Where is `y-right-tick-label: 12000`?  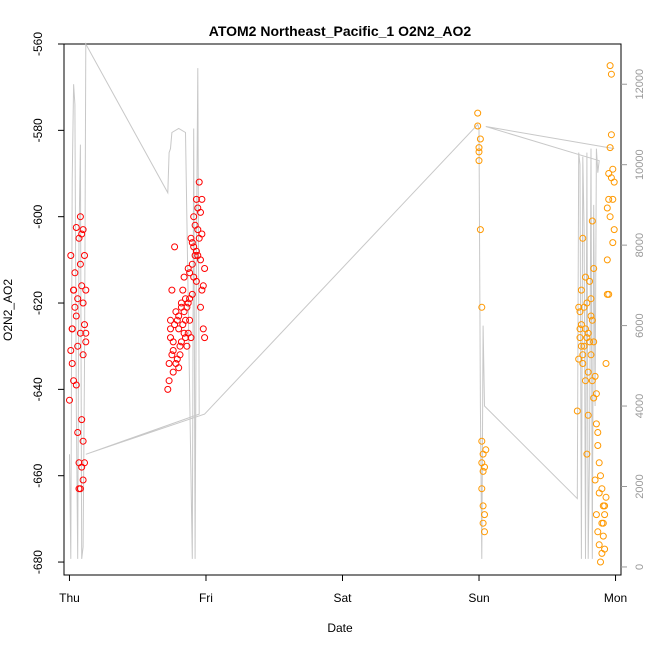 y-right-tick-label: 12000 is located at coordinates (640, 84).